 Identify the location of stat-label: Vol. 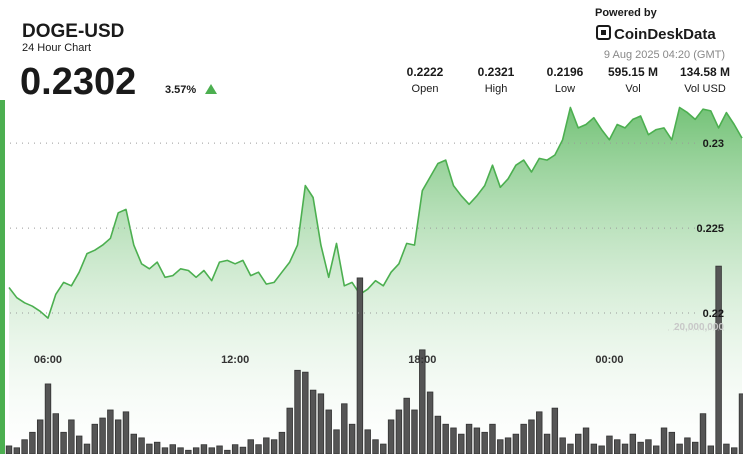
(632, 89).